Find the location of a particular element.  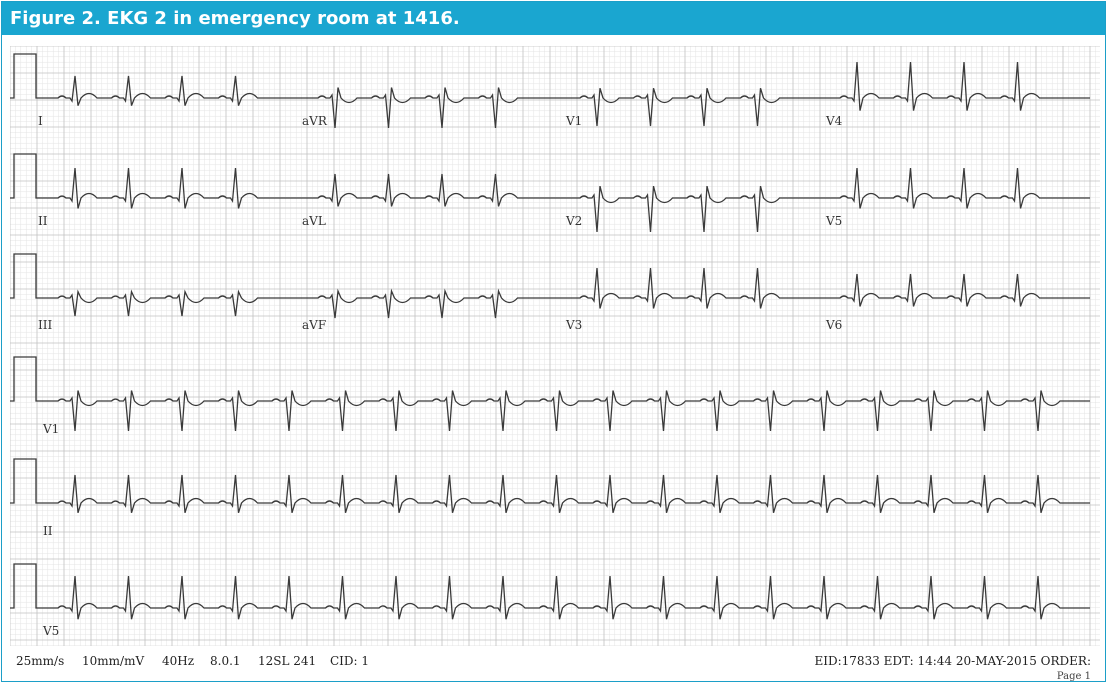

lead-label-avl: aVL is located at coordinates (314, 221).